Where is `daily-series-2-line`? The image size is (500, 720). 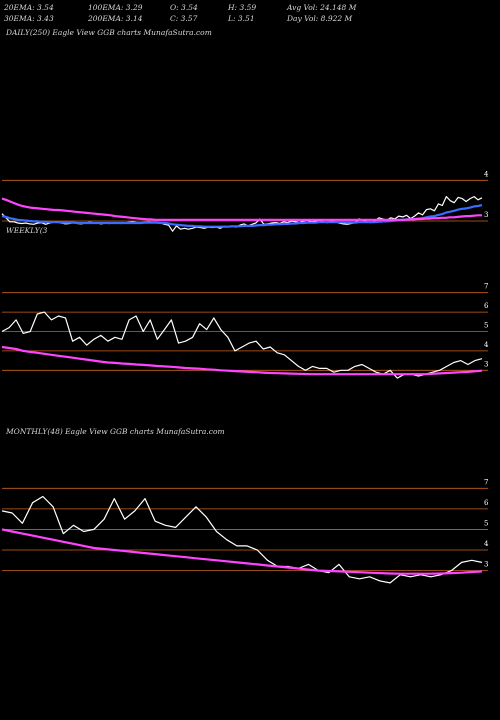
daily-series-2-line is located at coordinates (241, 209).